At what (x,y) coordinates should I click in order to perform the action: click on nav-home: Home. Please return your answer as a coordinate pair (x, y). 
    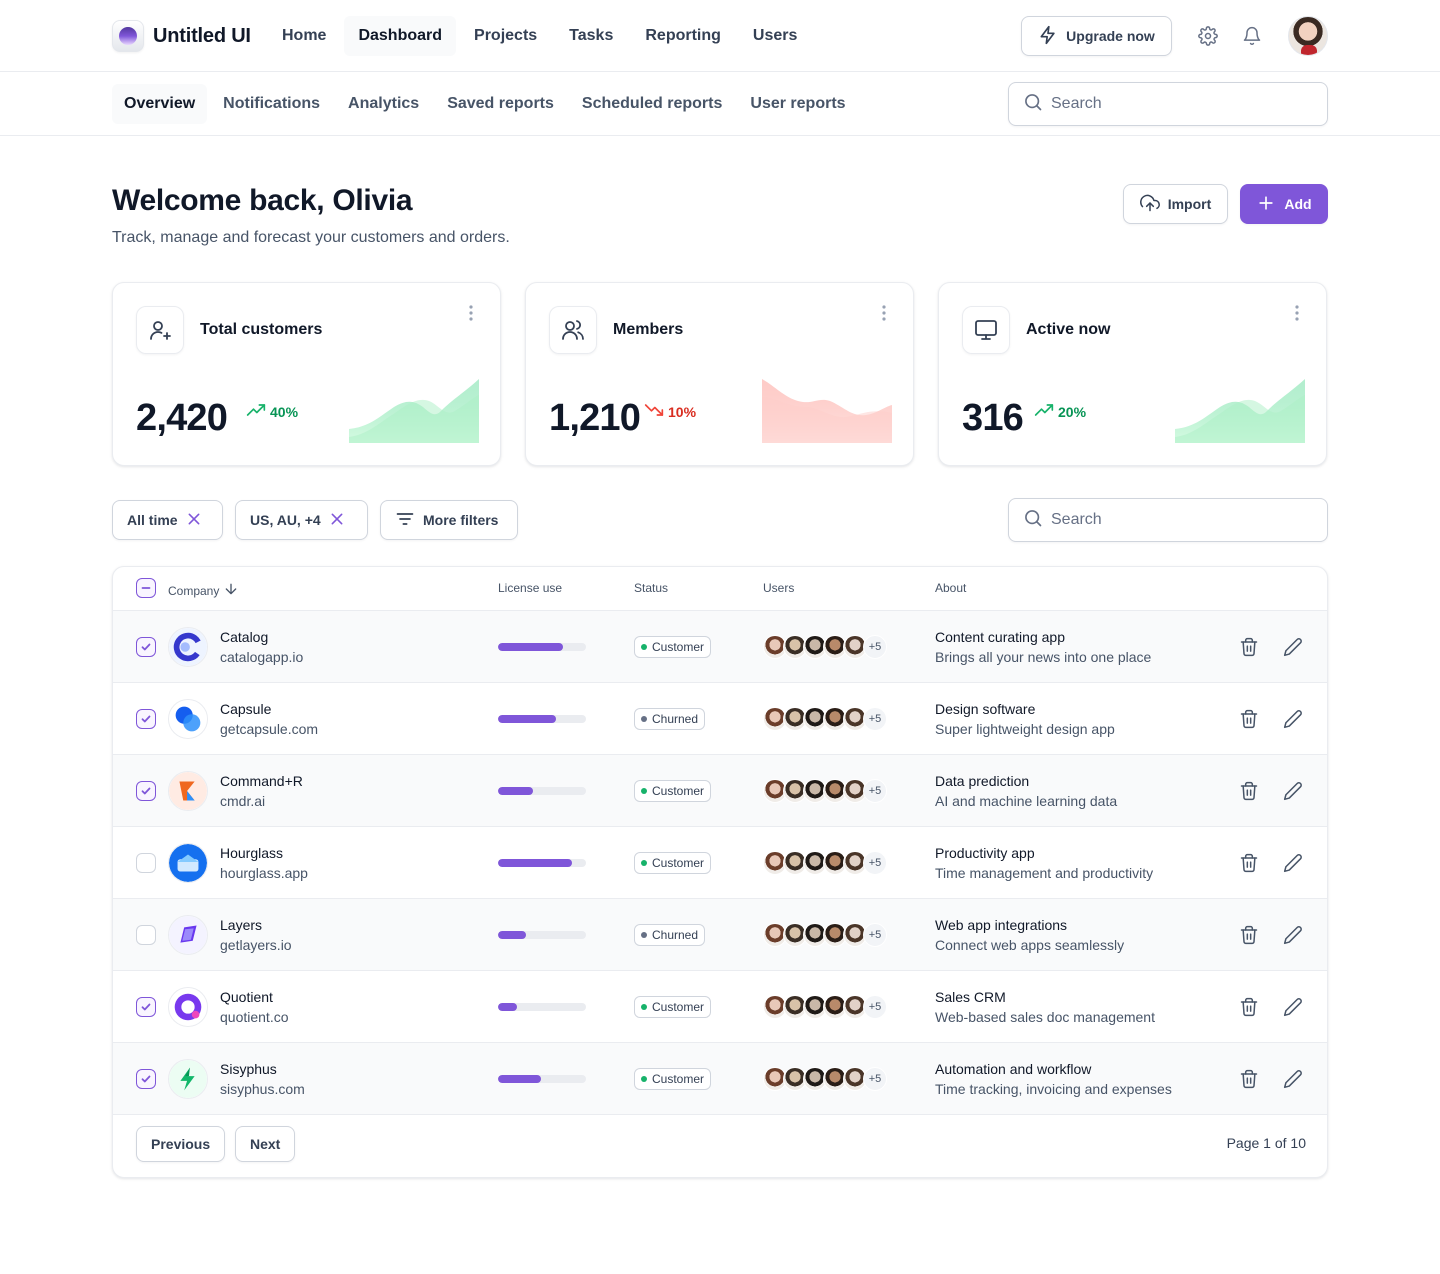
    Looking at the image, I should click on (304, 35).